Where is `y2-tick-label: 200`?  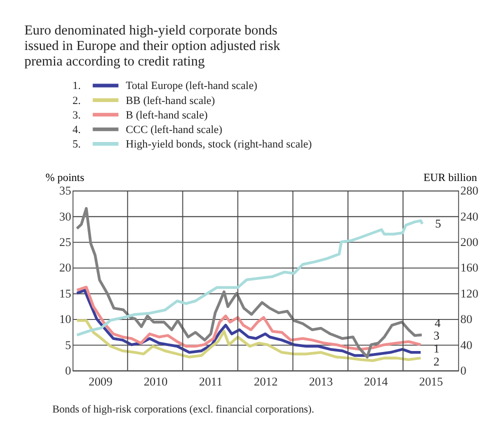
y2-tick-label: 200 is located at coordinates (469, 242).